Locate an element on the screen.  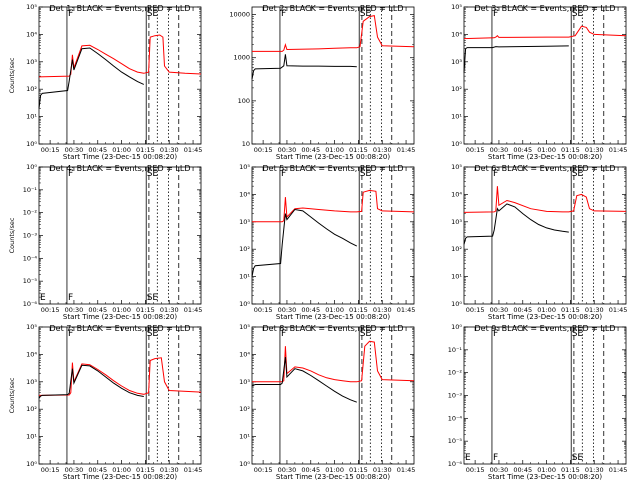
y-tick-label: 10⁻⁵ is located at coordinates (30, 281).